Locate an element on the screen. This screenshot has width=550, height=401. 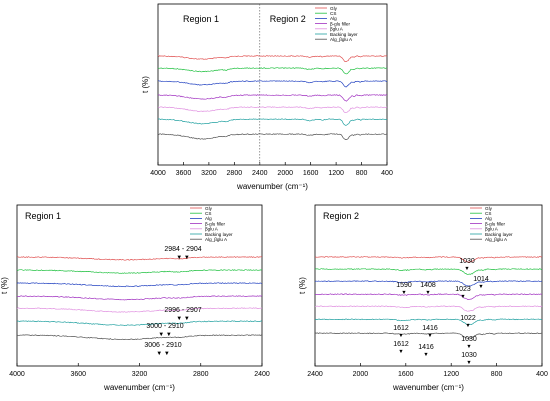
peak-annotation: 1408 is located at coordinates (428, 285).